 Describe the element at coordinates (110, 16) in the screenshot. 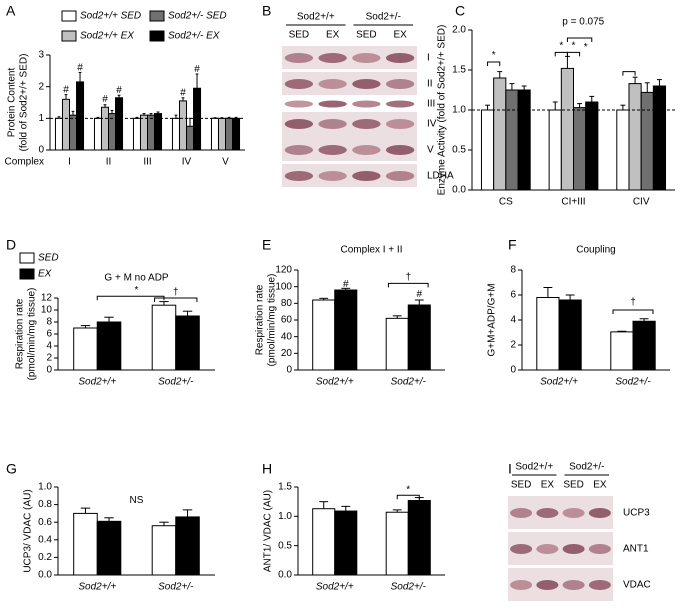

I see `legend-label: Sod2+/+ SED` at that location.